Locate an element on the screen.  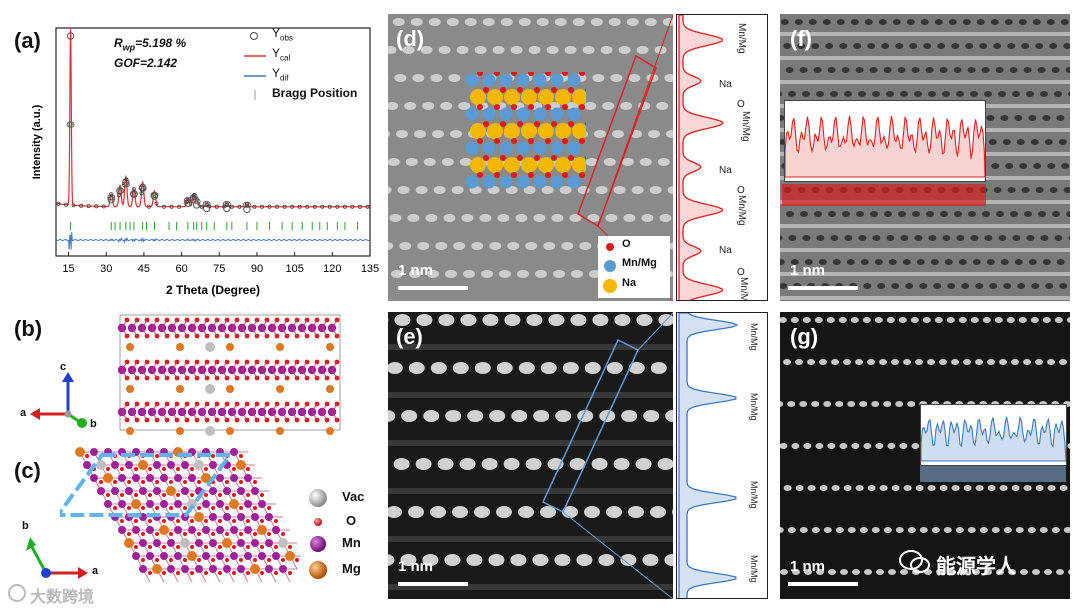
f-stripe is located at coordinates (925, 250).